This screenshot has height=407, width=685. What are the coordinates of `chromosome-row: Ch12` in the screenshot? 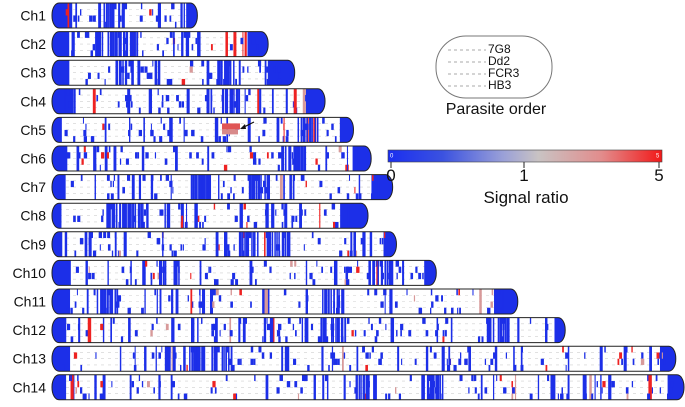 It's located at (289, 330).